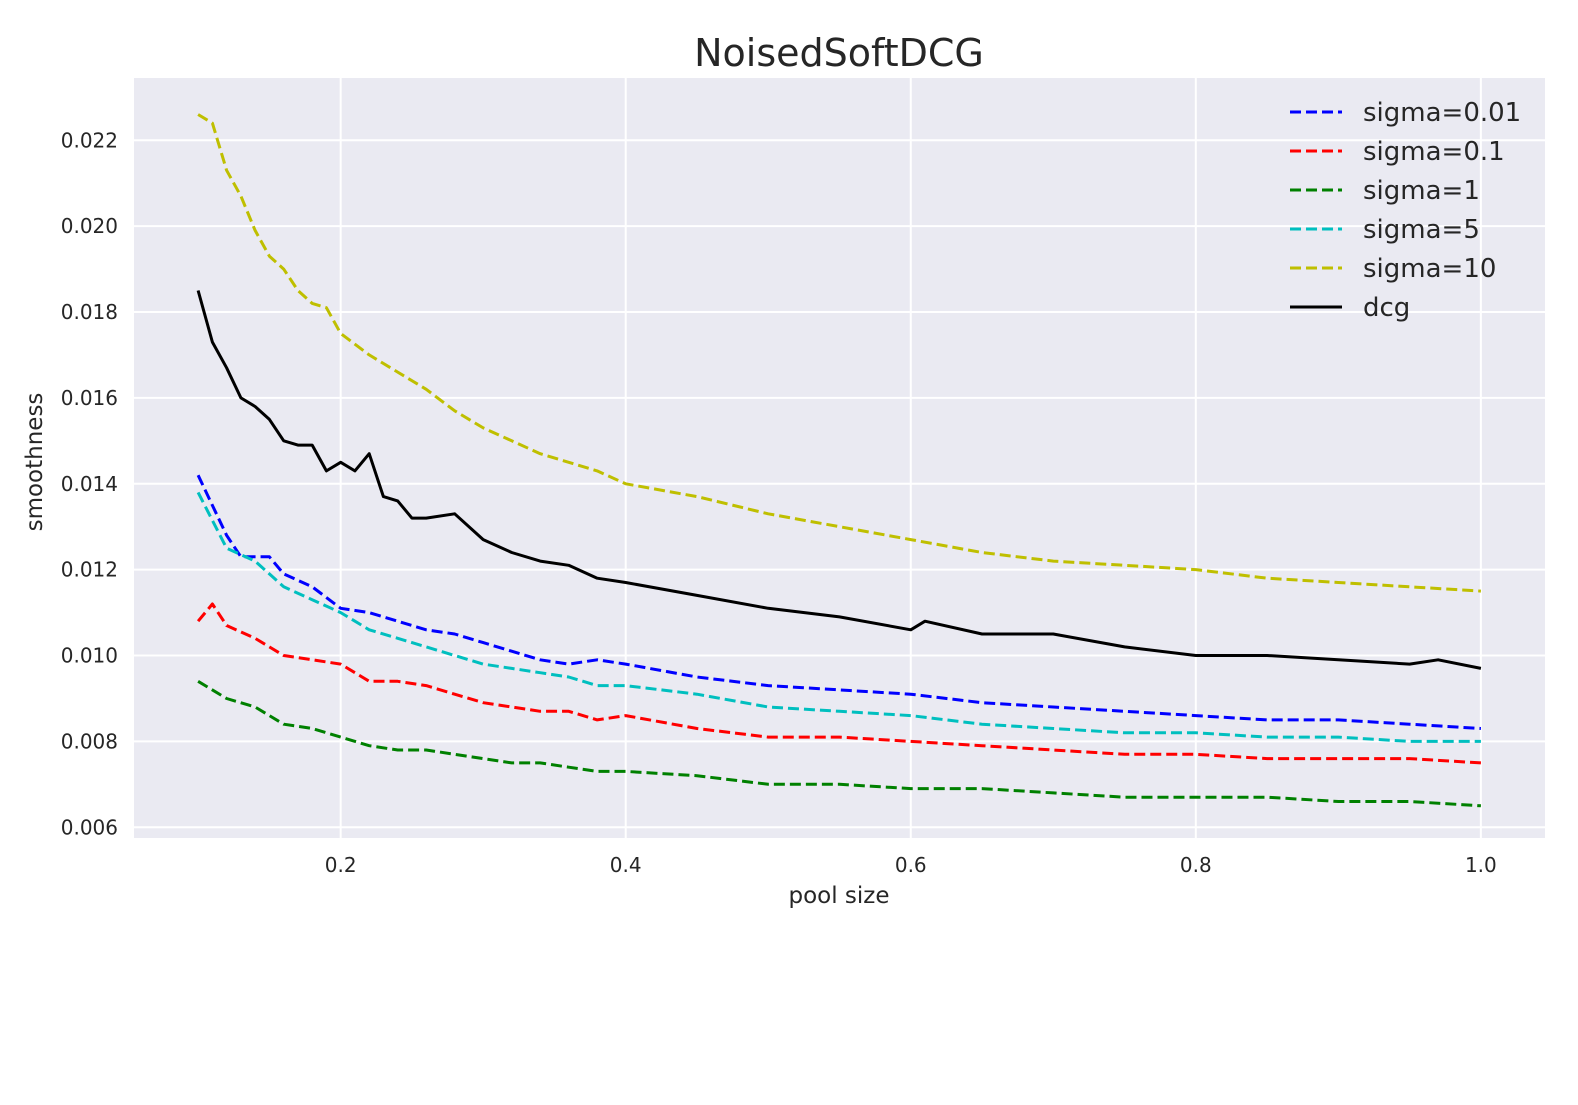 The width and height of the screenshot is (1578, 1105). Describe the element at coordinates (89, 398) in the screenshot. I see `y-tick-label: 0.016` at that location.